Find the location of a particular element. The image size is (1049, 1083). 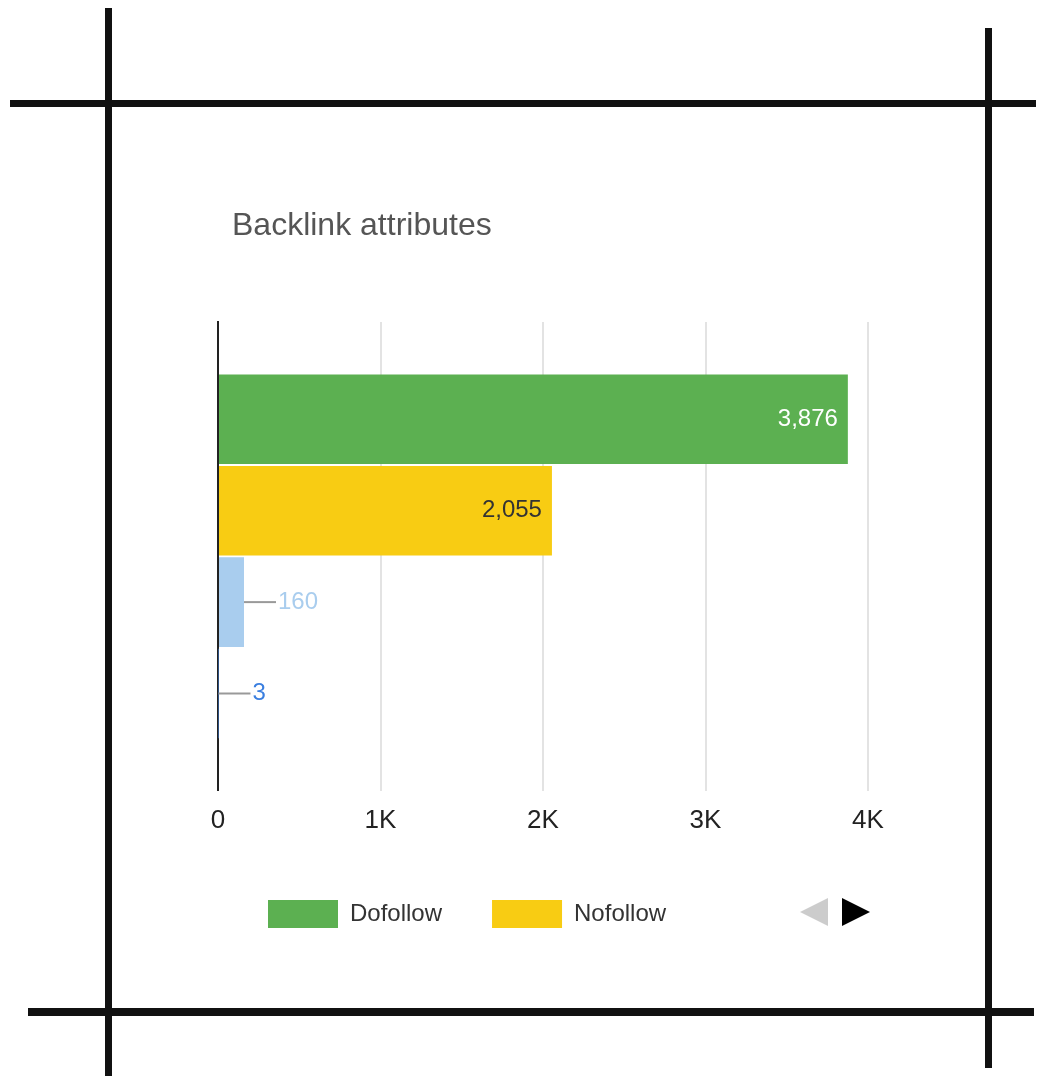

legend-label: Nofollow is located at coordinates (620, 912).